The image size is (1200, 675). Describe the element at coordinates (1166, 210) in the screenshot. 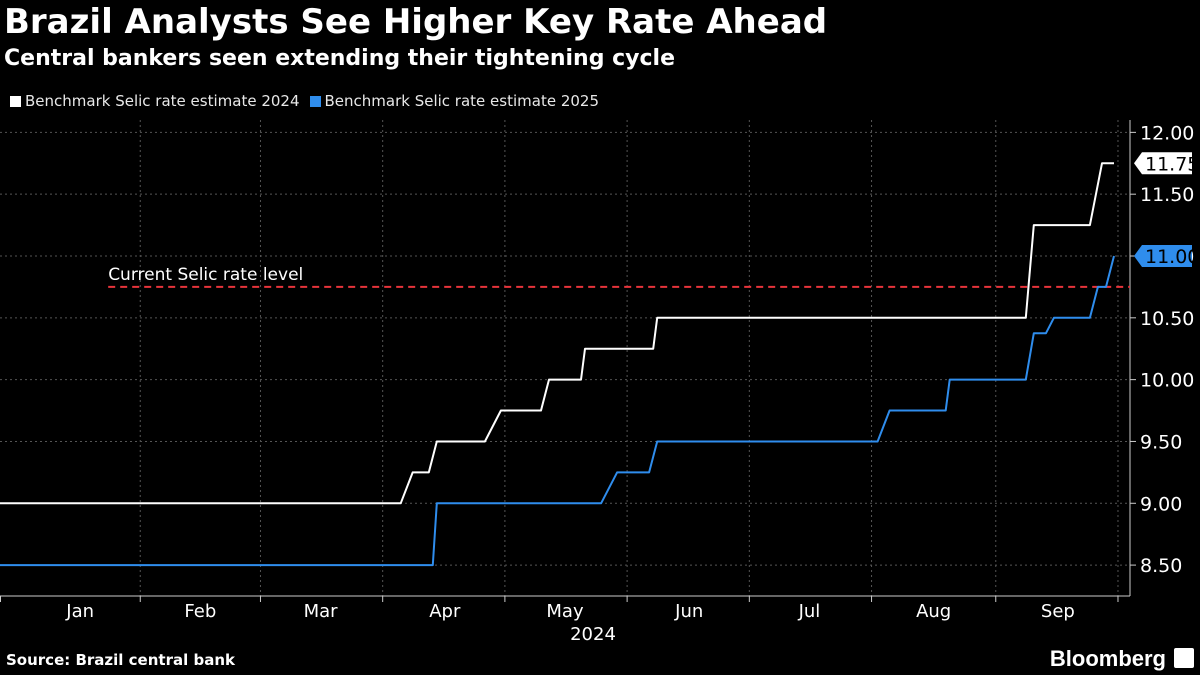

I see `end-labels: 11.75 11.00` at that location.